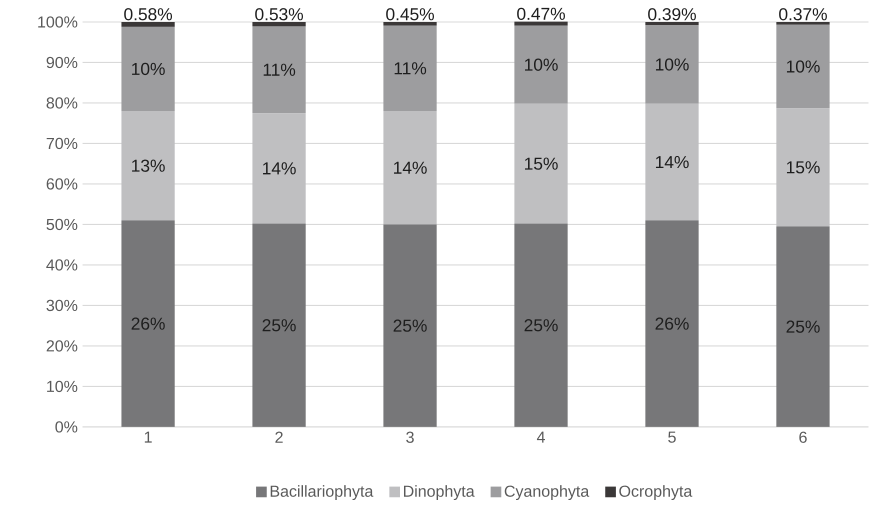 Image resolution: width=869 pixels, height=517 pixels. Describe the element at coordinates (66, 426) in the screenshot. I see `y-tick-label: 0%` at that location.